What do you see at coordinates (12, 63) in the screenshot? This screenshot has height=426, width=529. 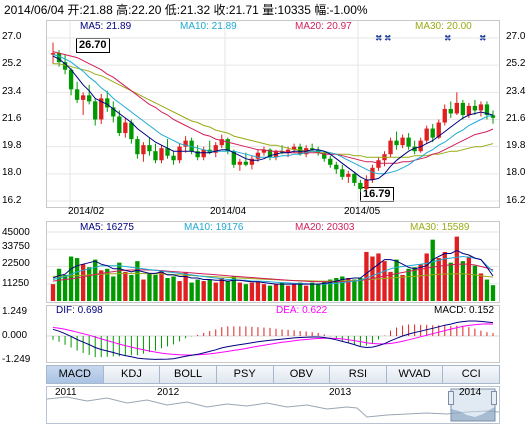 I see `price-y-tick: 25.2` at bounding box center [12, 63].